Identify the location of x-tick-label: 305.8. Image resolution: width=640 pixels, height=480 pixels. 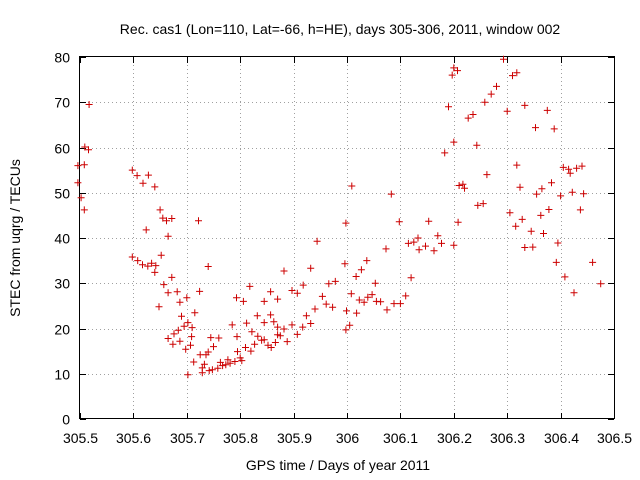
(240, 438).